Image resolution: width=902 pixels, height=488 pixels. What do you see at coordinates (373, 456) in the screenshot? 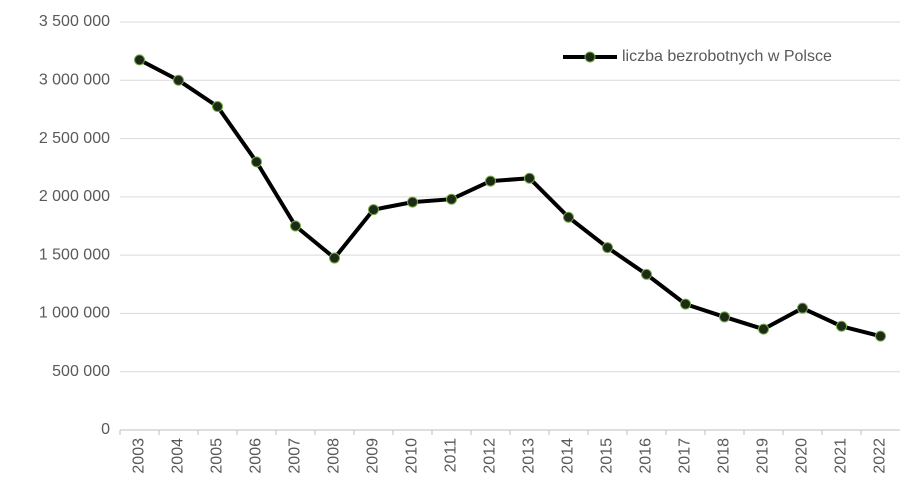
I see `x-tick-label: 2009` at bounding box center [373, 456].